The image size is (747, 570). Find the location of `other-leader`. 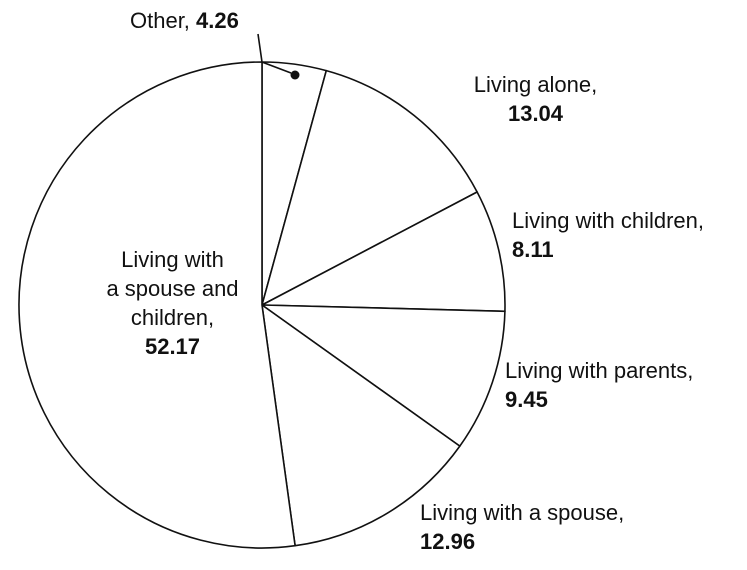

other-leader is located at coordinates (278, 56).